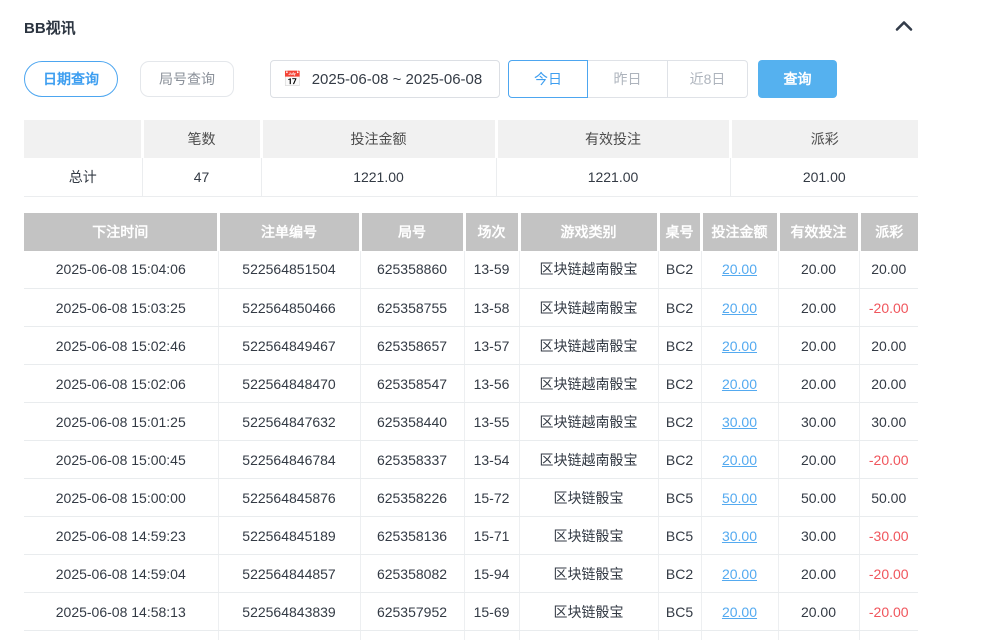 The width and height of the screenshot is (981, 640). What do you see at coordinates (121, 307) in the screenshot?
I see `bet-time-cell: 2025-06-08 15:03:25` at bounding box center [121, 307].